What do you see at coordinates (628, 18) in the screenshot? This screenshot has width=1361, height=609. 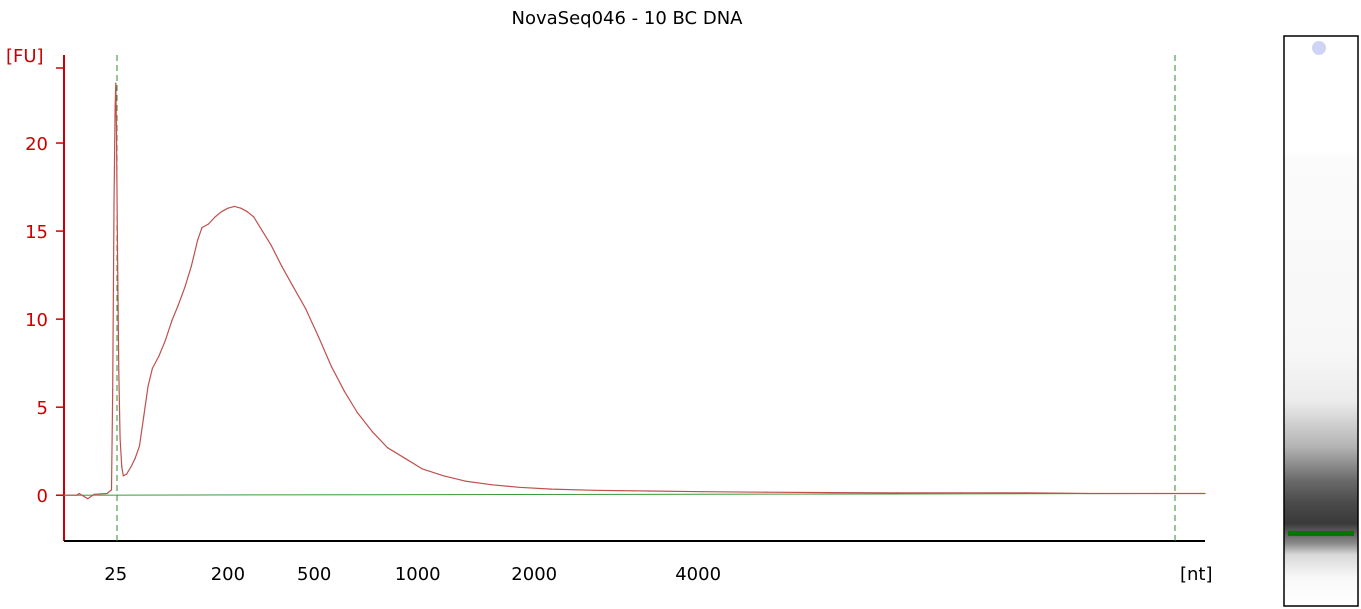 I see `chart-title: NovaSeq046 - 10 BC DNA` at bounding box center [628, 18].